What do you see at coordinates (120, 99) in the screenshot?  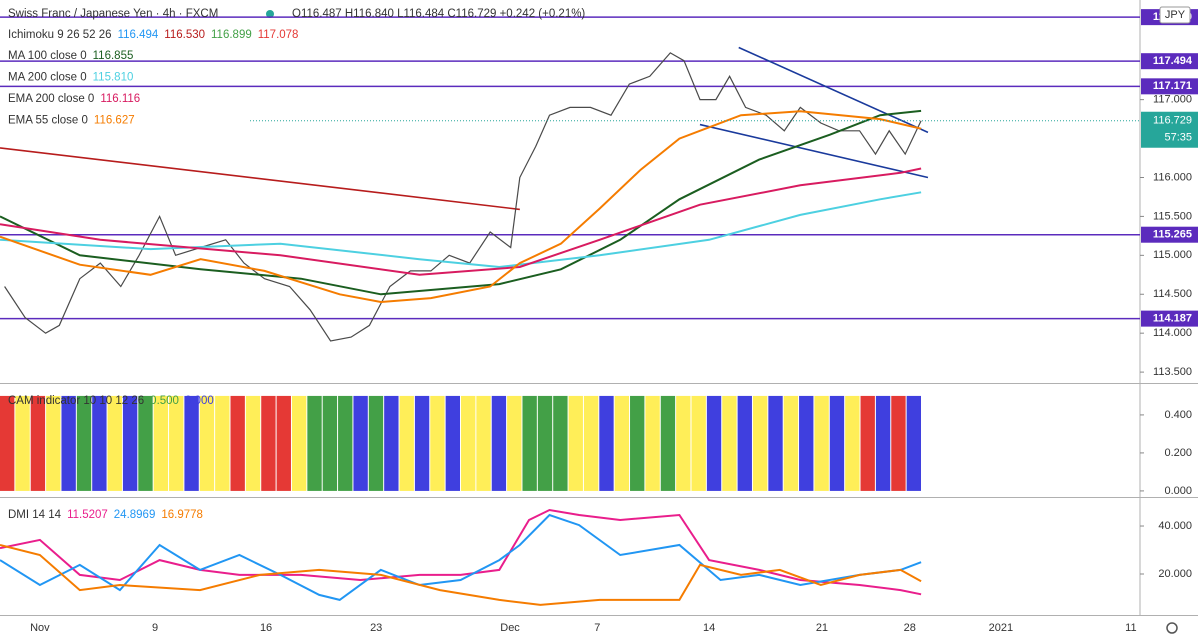 I see `legend-value: 116.116` at bounding box center [120, 99].